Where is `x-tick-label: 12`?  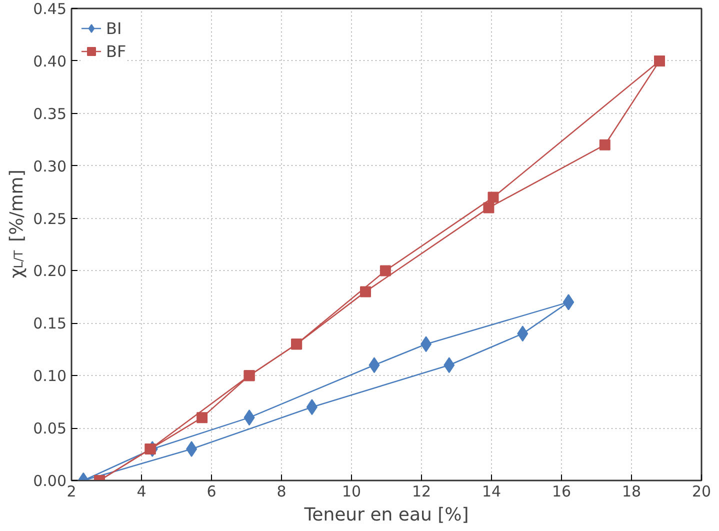
x-tick-label: 12 is located at coordinates (422, 491).